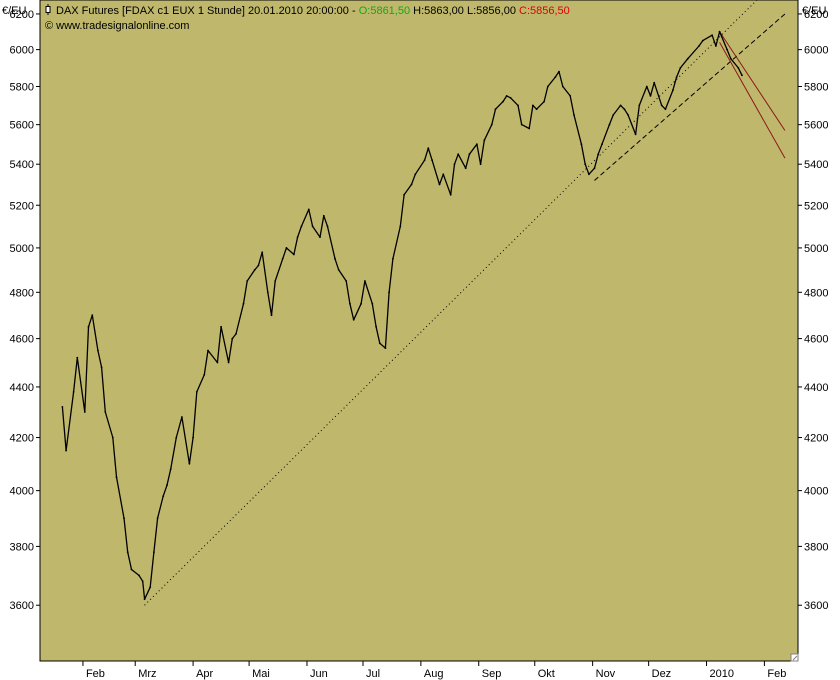 Image resolution: width=840 pixels, height=680 pixels. Describe the element at coordinates (95, 674) in the screenshot. I see `x-tick-label: Feb` at that location.